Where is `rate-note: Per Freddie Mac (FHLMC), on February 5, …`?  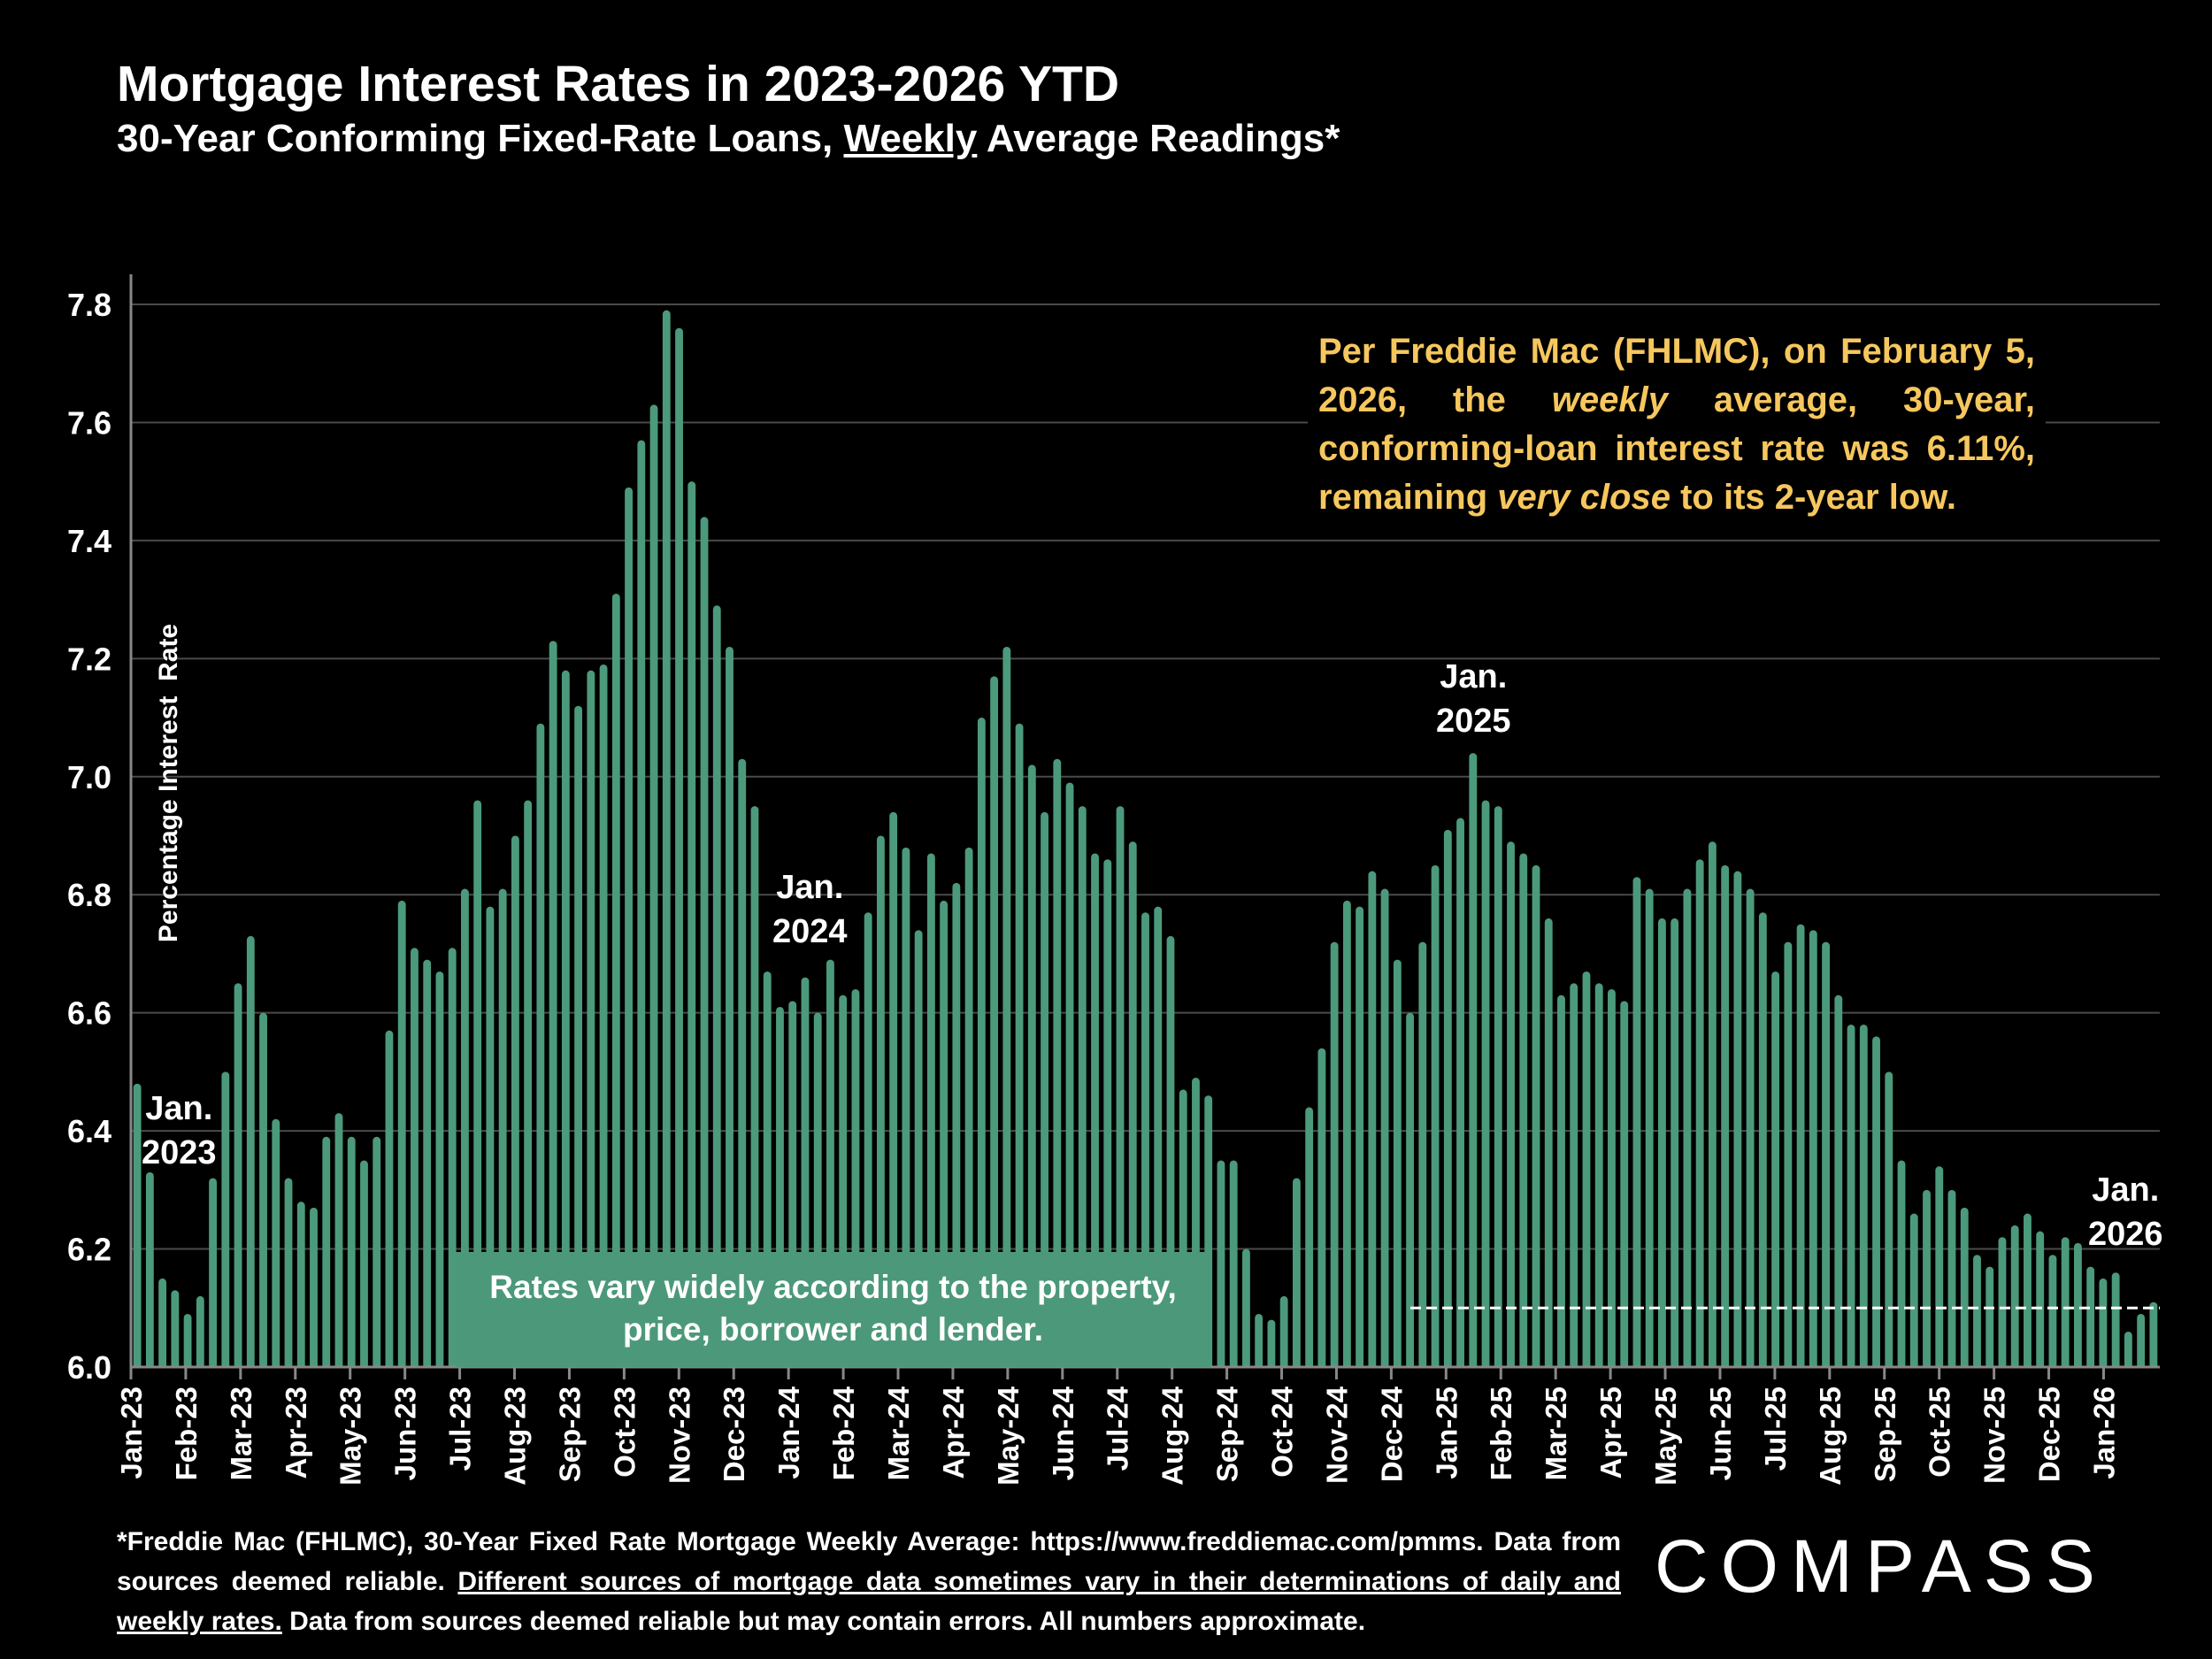 rate-note: Per Freddie Mac (FHLMC), on February 5, … is located at coordinates (1677, 425).